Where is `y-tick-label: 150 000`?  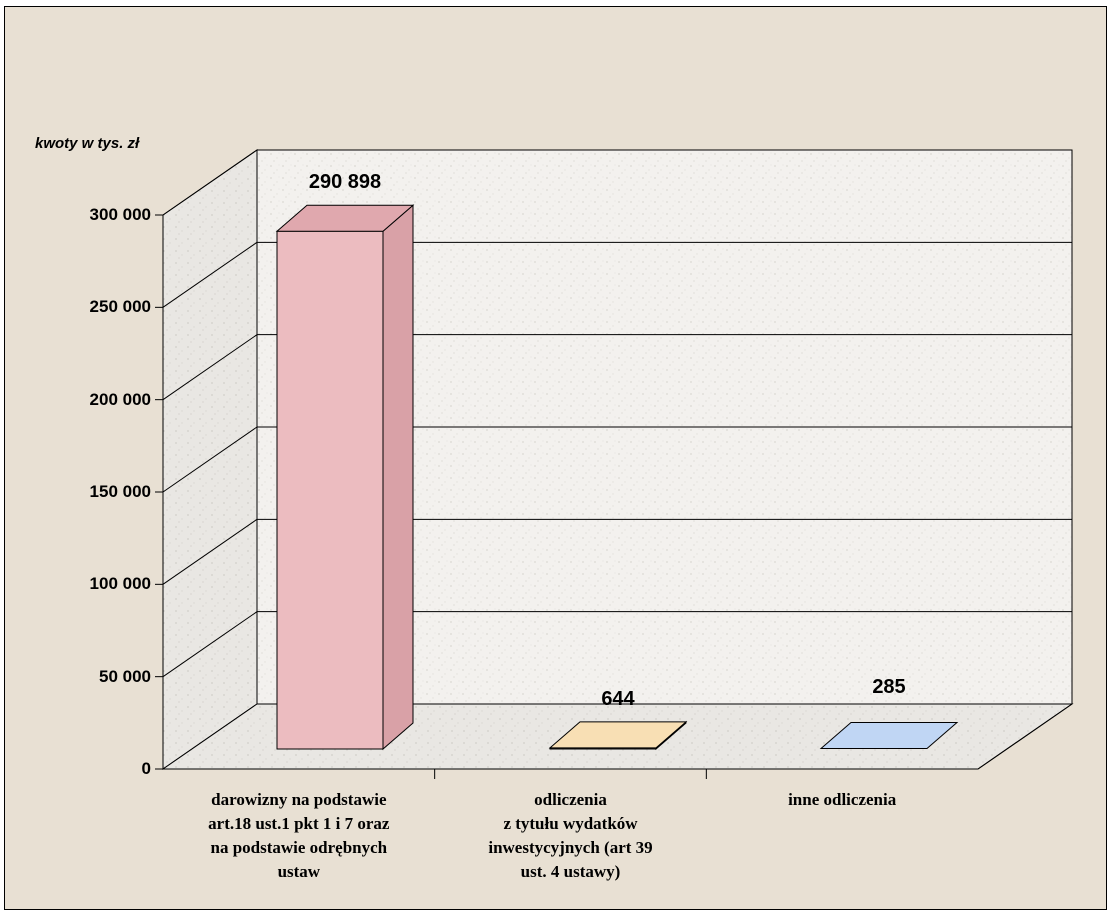 y-tick-label: 150 000 is located at coordinates (120, 491).